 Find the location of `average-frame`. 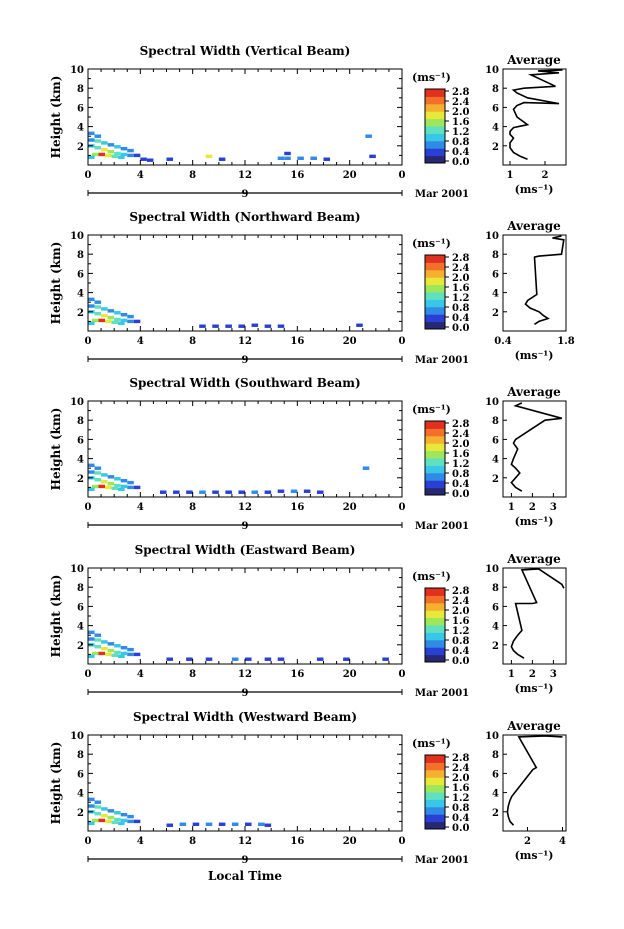

average-frame is located at coordinates (534, 117).